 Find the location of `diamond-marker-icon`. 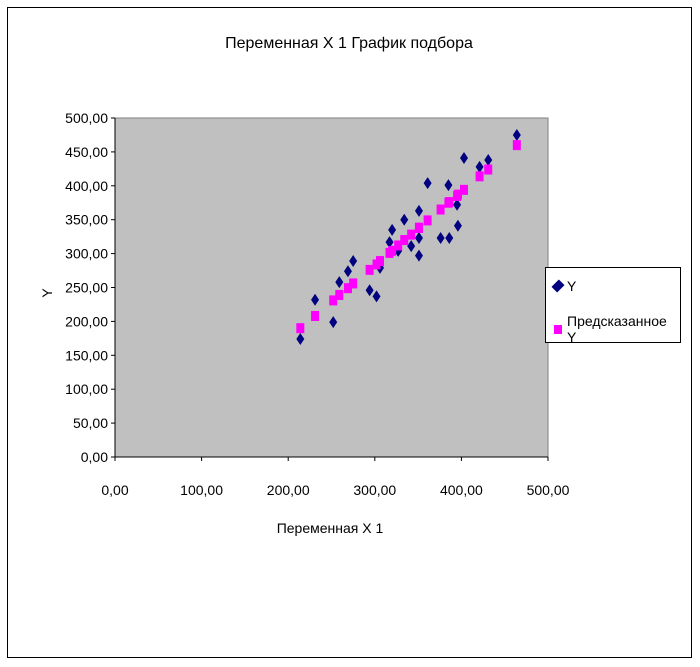

diamond-marker-icon is located at coordinates (558, 286).